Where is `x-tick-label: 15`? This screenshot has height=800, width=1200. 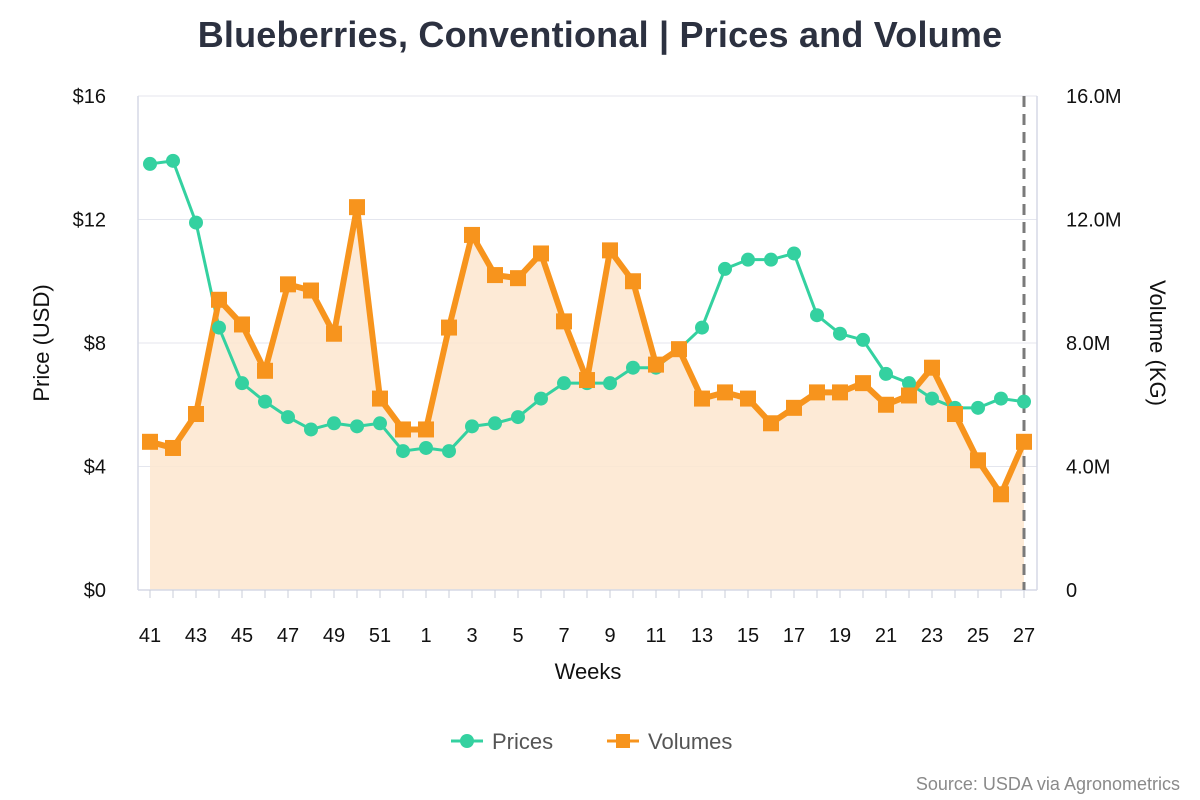 x-tick-label: 15 is located at coordinates (748, 636).